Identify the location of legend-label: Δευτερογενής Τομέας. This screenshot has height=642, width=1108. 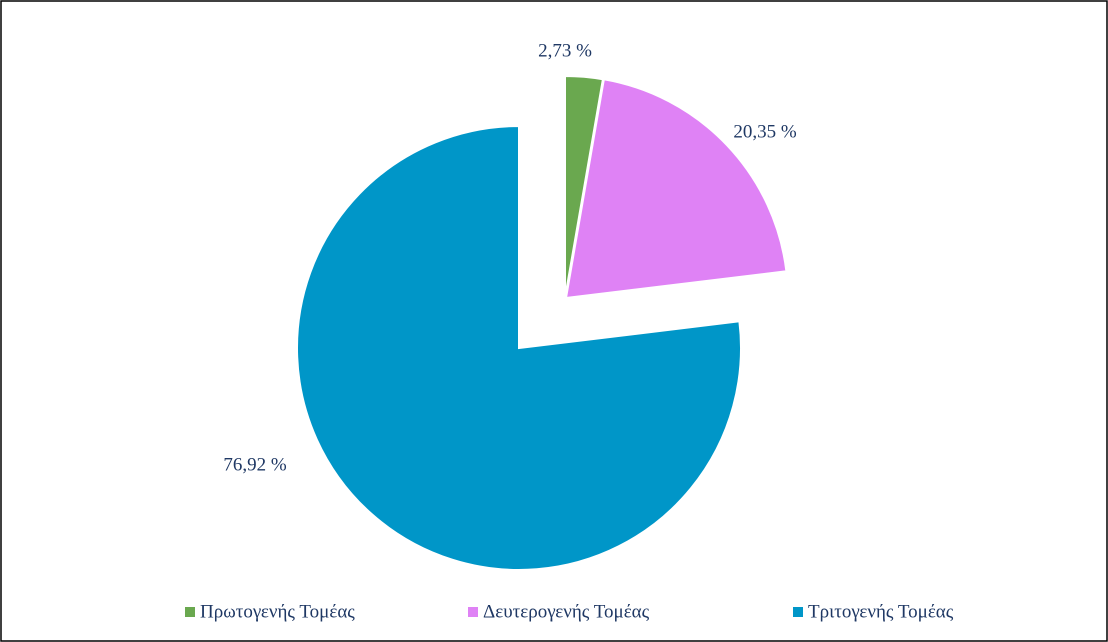
(566, 611).